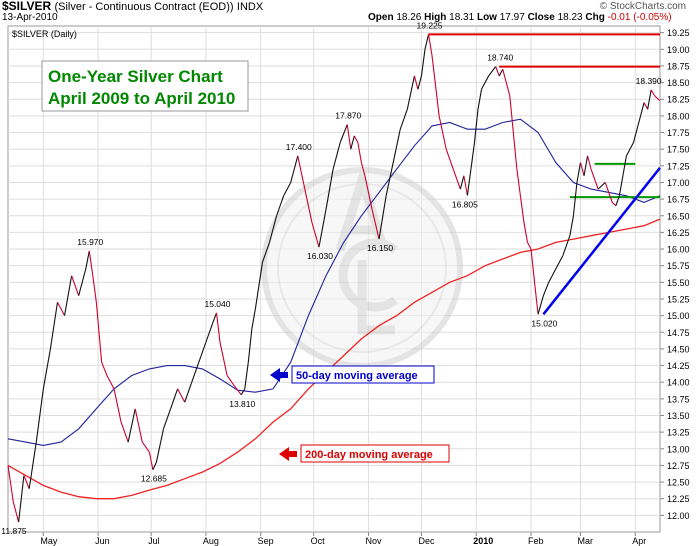 Image resolution: width=700 pixels, height=546 pixels. I want to click on close-value: 18.23, so click(570, 17).